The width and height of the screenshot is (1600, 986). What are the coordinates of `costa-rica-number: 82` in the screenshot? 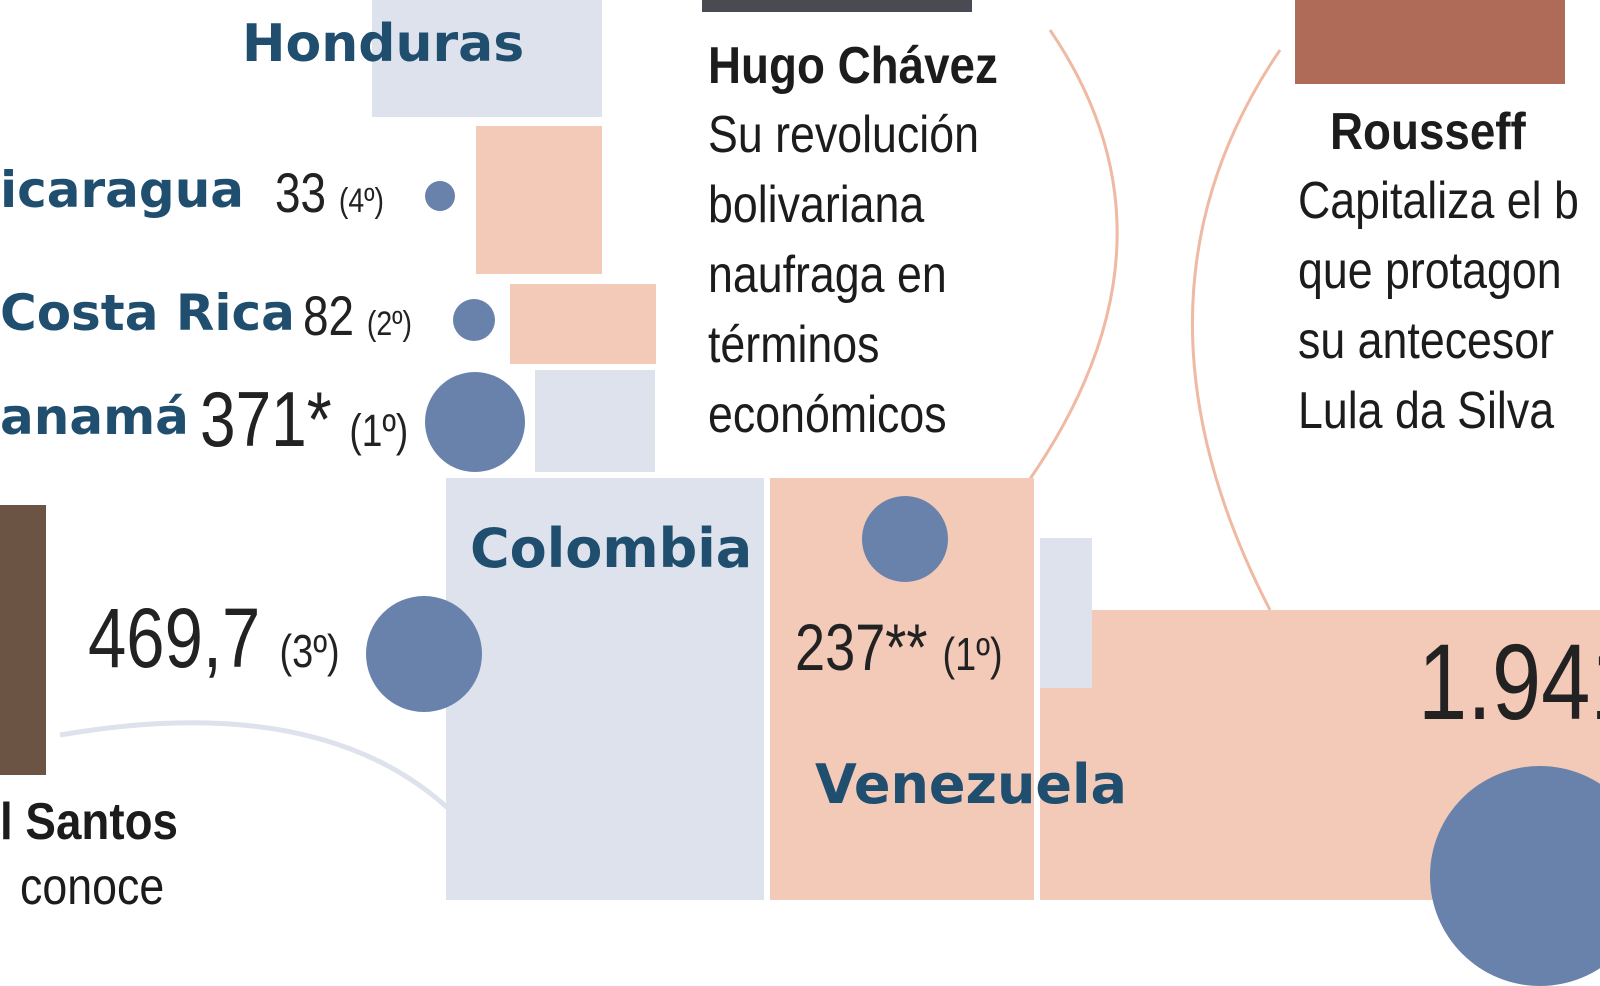 It's located at (329, 315).